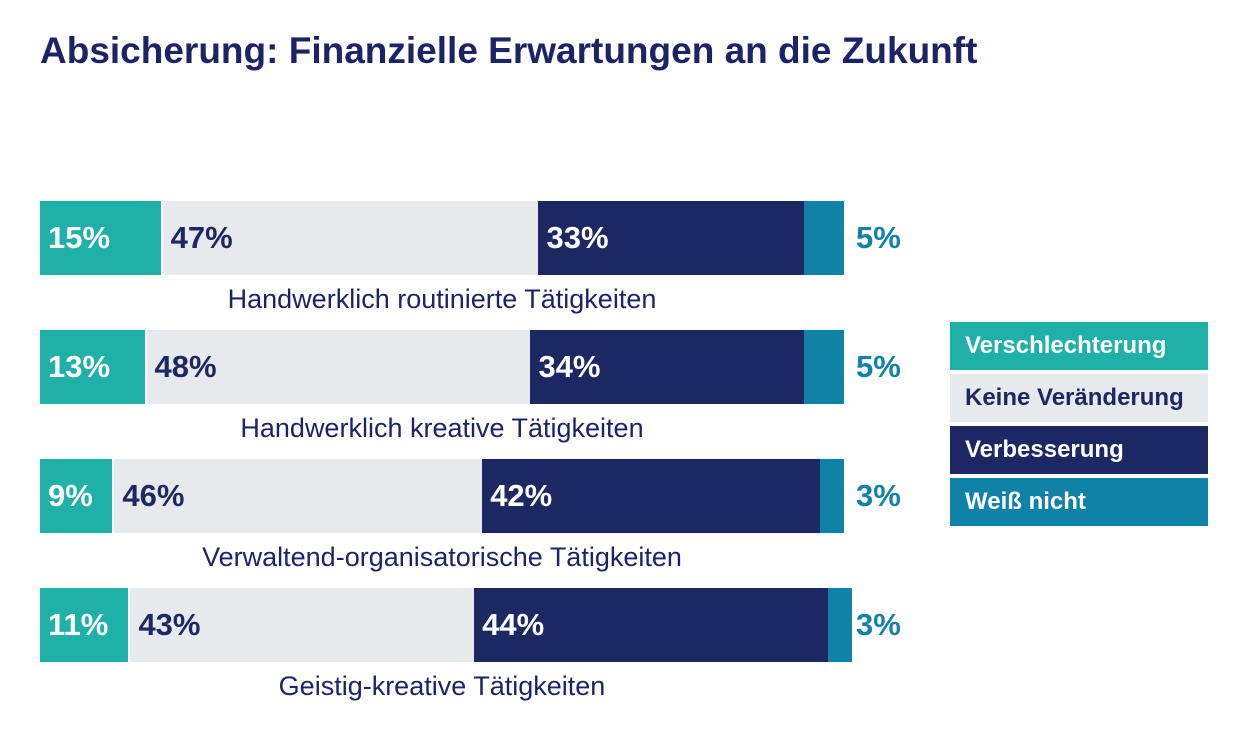  What do you see at coordinates (92, 367) in the screenshot?
I see `bar-segment-verschlechterung: 13%` at bounding box center [92, 367].